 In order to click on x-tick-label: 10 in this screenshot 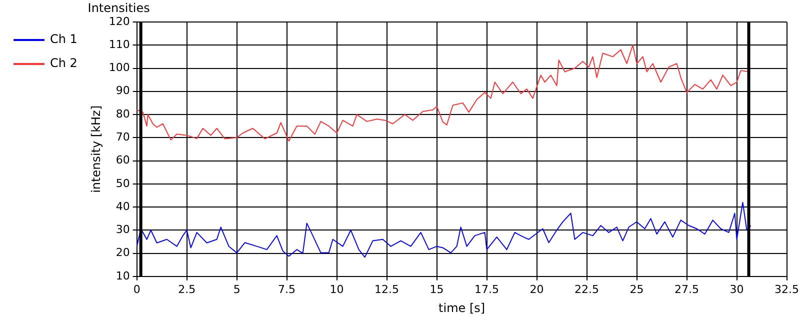, I will do `click(337, 289)`.